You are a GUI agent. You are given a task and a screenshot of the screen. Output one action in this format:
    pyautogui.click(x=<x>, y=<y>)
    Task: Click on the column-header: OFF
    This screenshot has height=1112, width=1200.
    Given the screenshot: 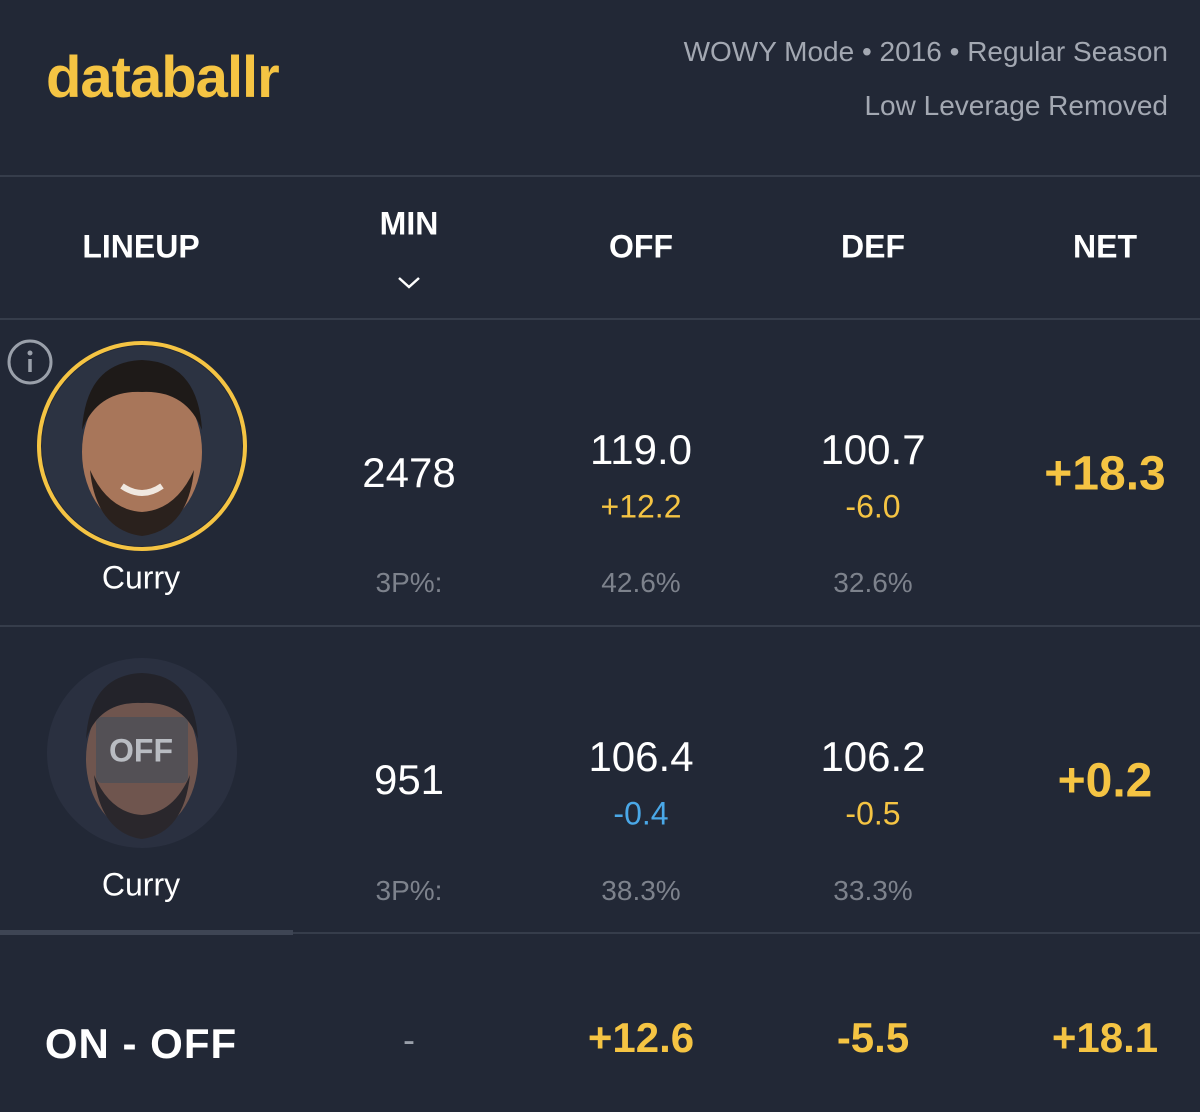 What is the action you would take?
    pyautogui.click(x=641, y=246)
    